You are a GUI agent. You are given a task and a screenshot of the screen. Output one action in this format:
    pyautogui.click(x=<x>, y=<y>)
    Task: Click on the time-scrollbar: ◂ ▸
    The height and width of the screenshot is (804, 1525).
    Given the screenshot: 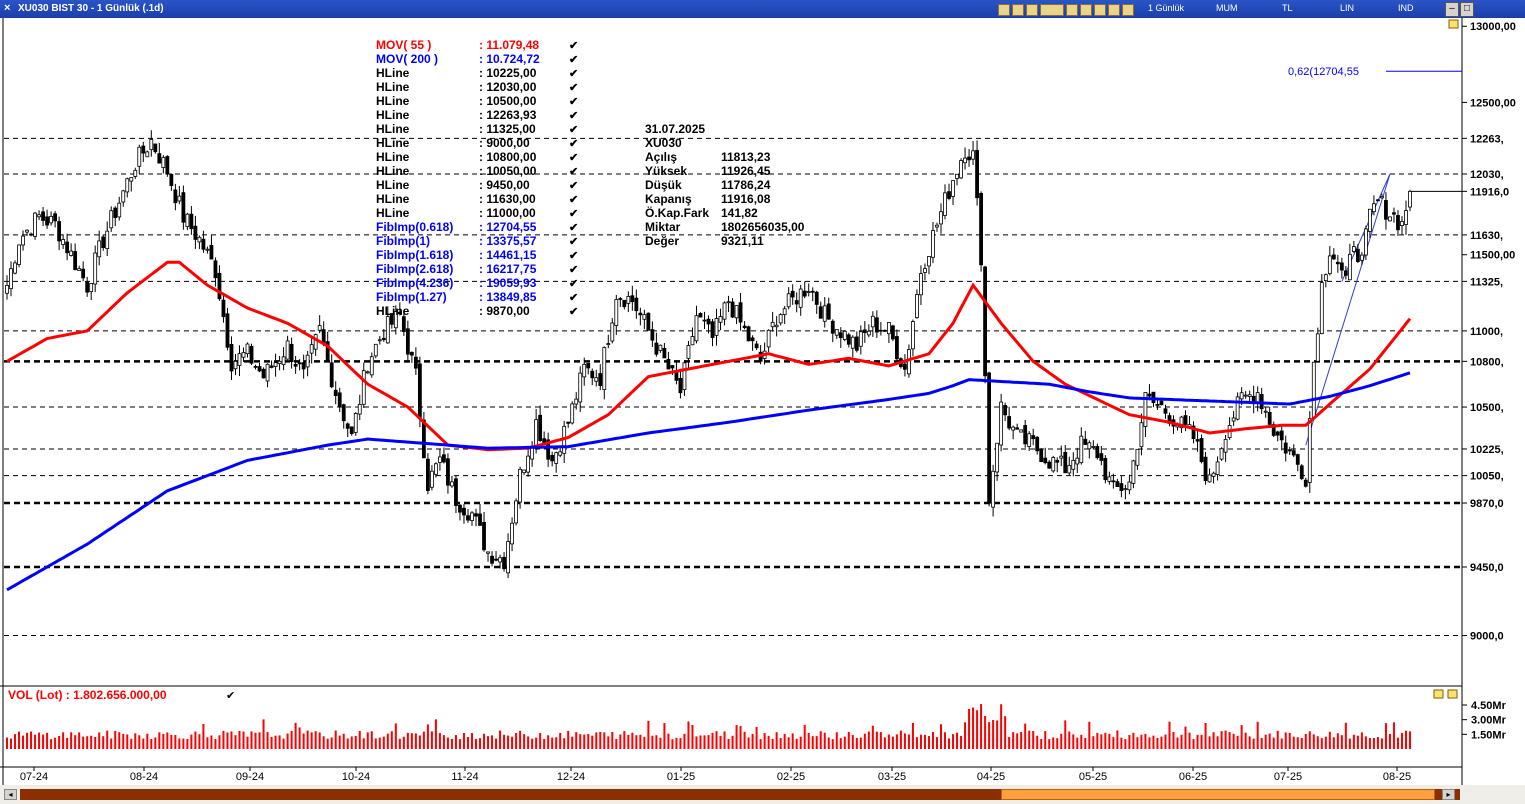 What is the action you would take?
    pyautogui.click(x=762, y=794)
    